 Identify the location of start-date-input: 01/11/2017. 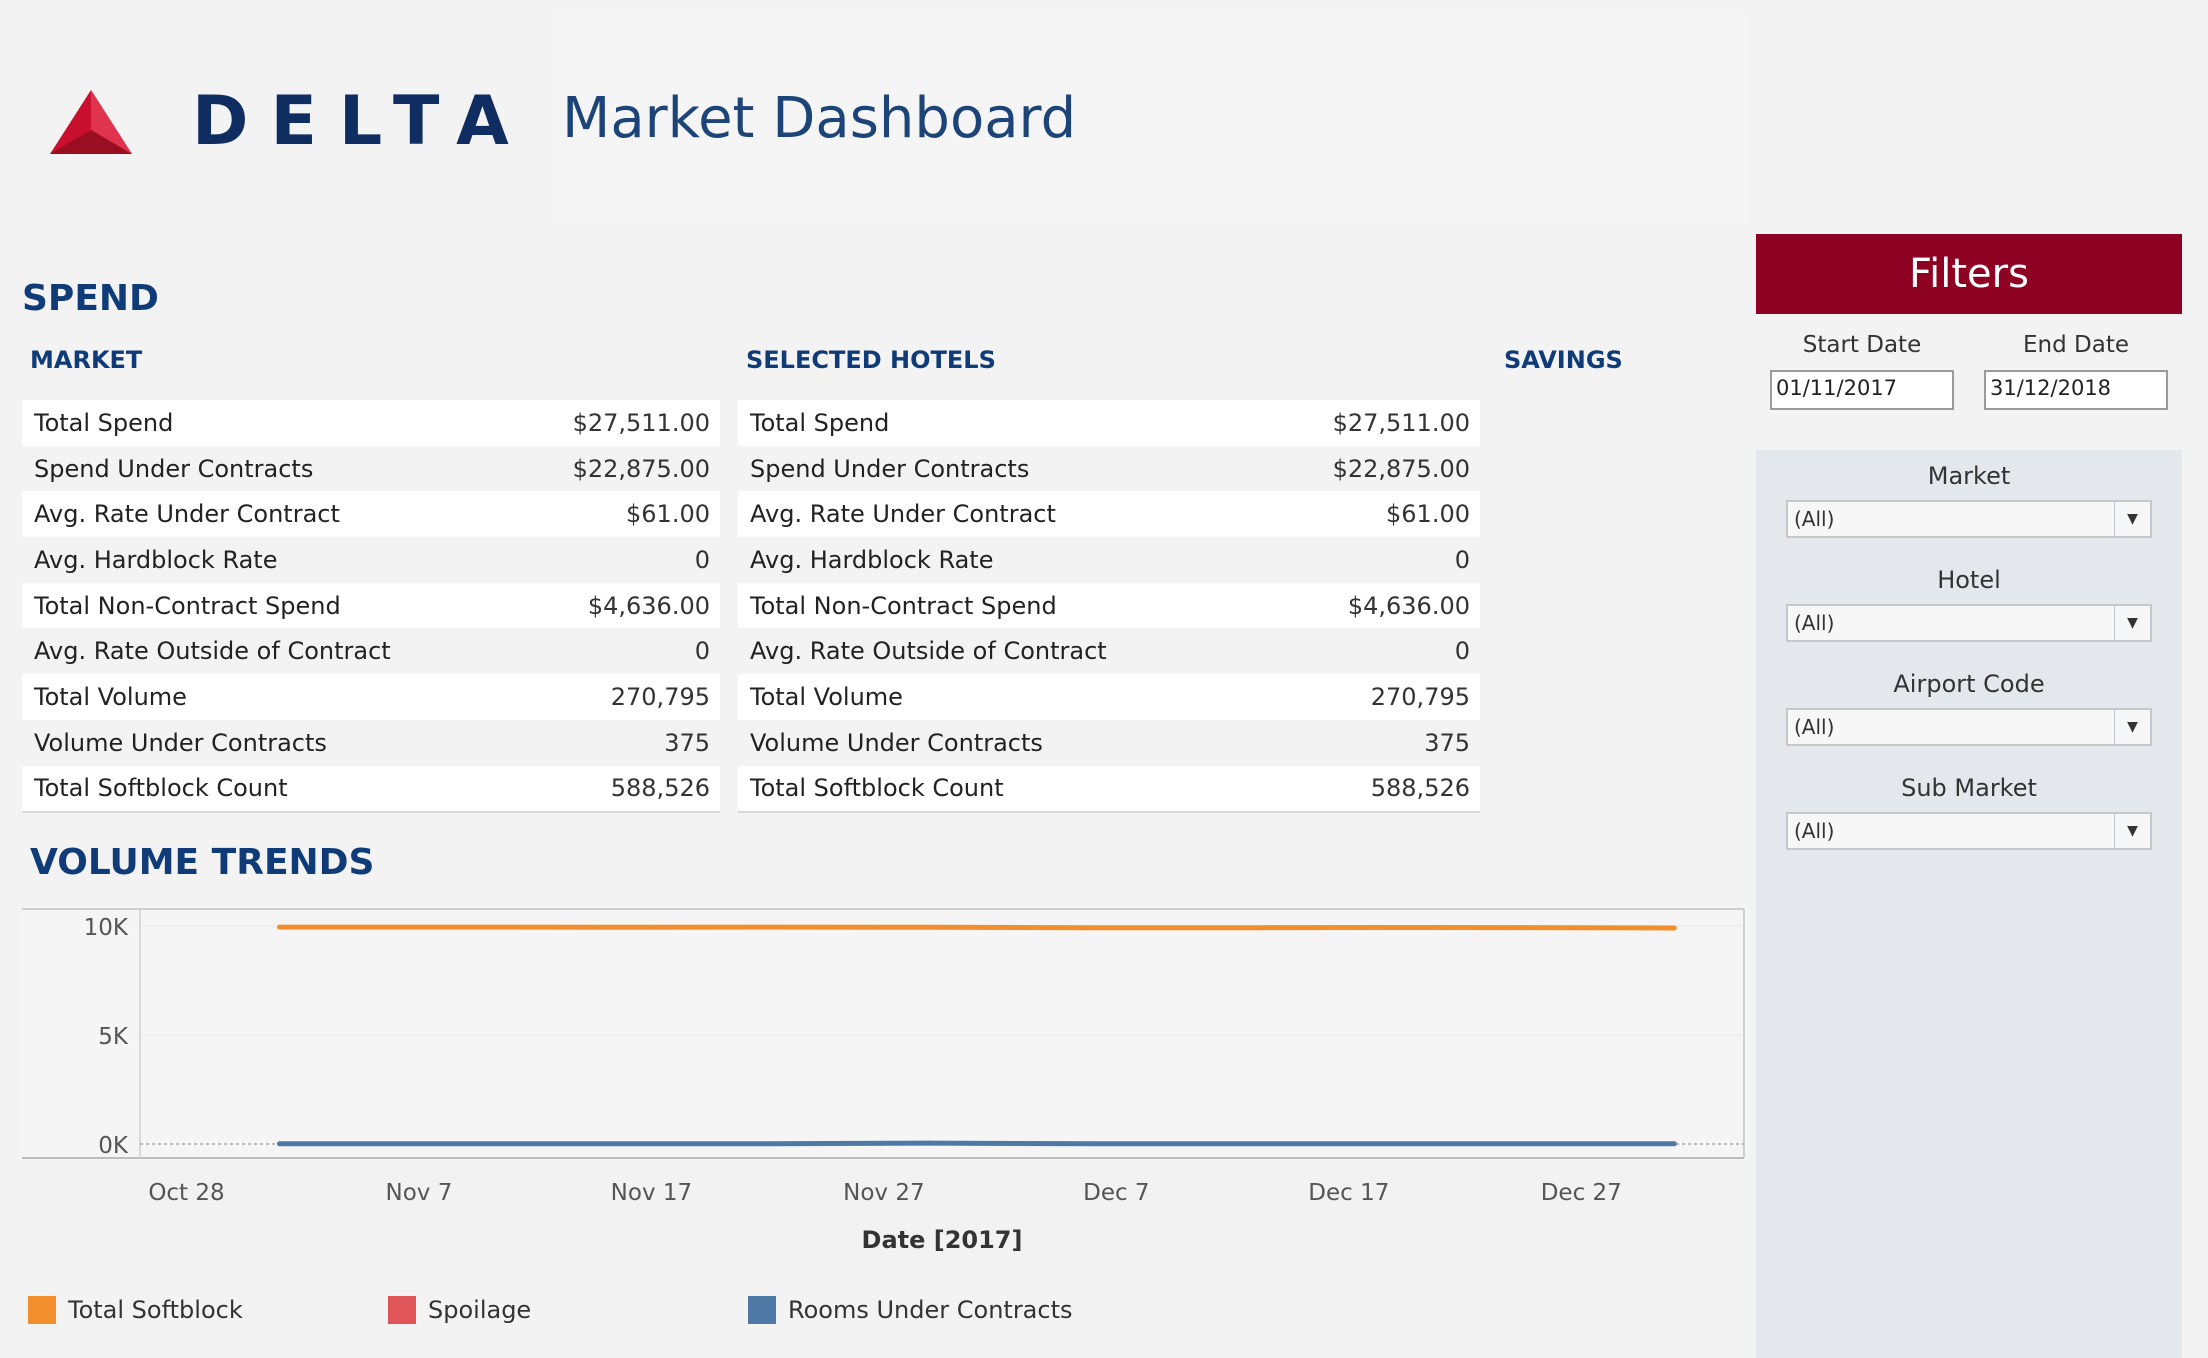
(1862, 390).